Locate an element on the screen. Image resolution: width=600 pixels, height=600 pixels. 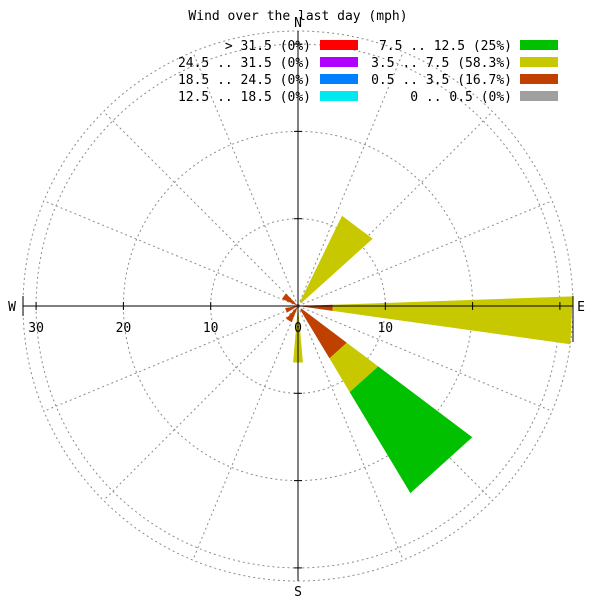
legend-item-label-2: 18.5 .. 24.5 (0%) is located at coordinates (244, 80).